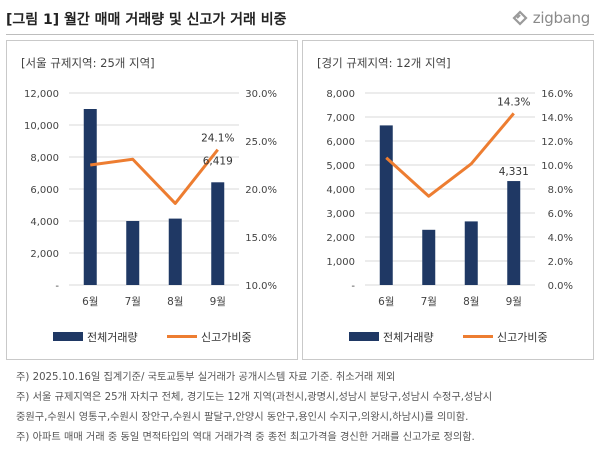  I want to click on y-left-tick-label: 7,000, so click(340, 118).